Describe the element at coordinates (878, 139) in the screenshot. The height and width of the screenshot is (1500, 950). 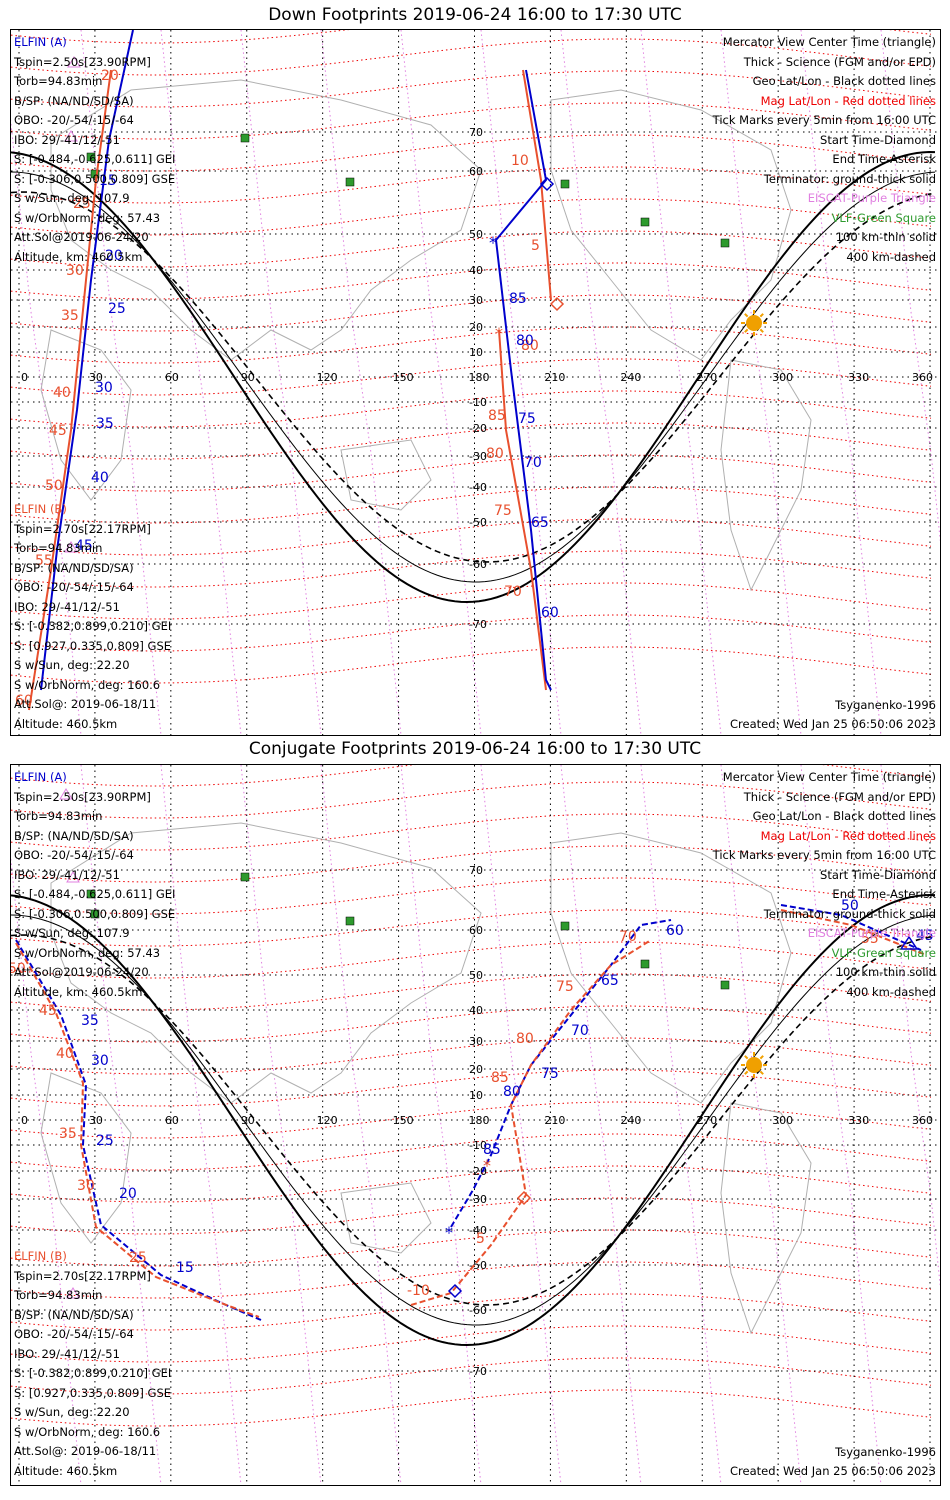
I see `legend-item: Start Time-Diamond` at that location.